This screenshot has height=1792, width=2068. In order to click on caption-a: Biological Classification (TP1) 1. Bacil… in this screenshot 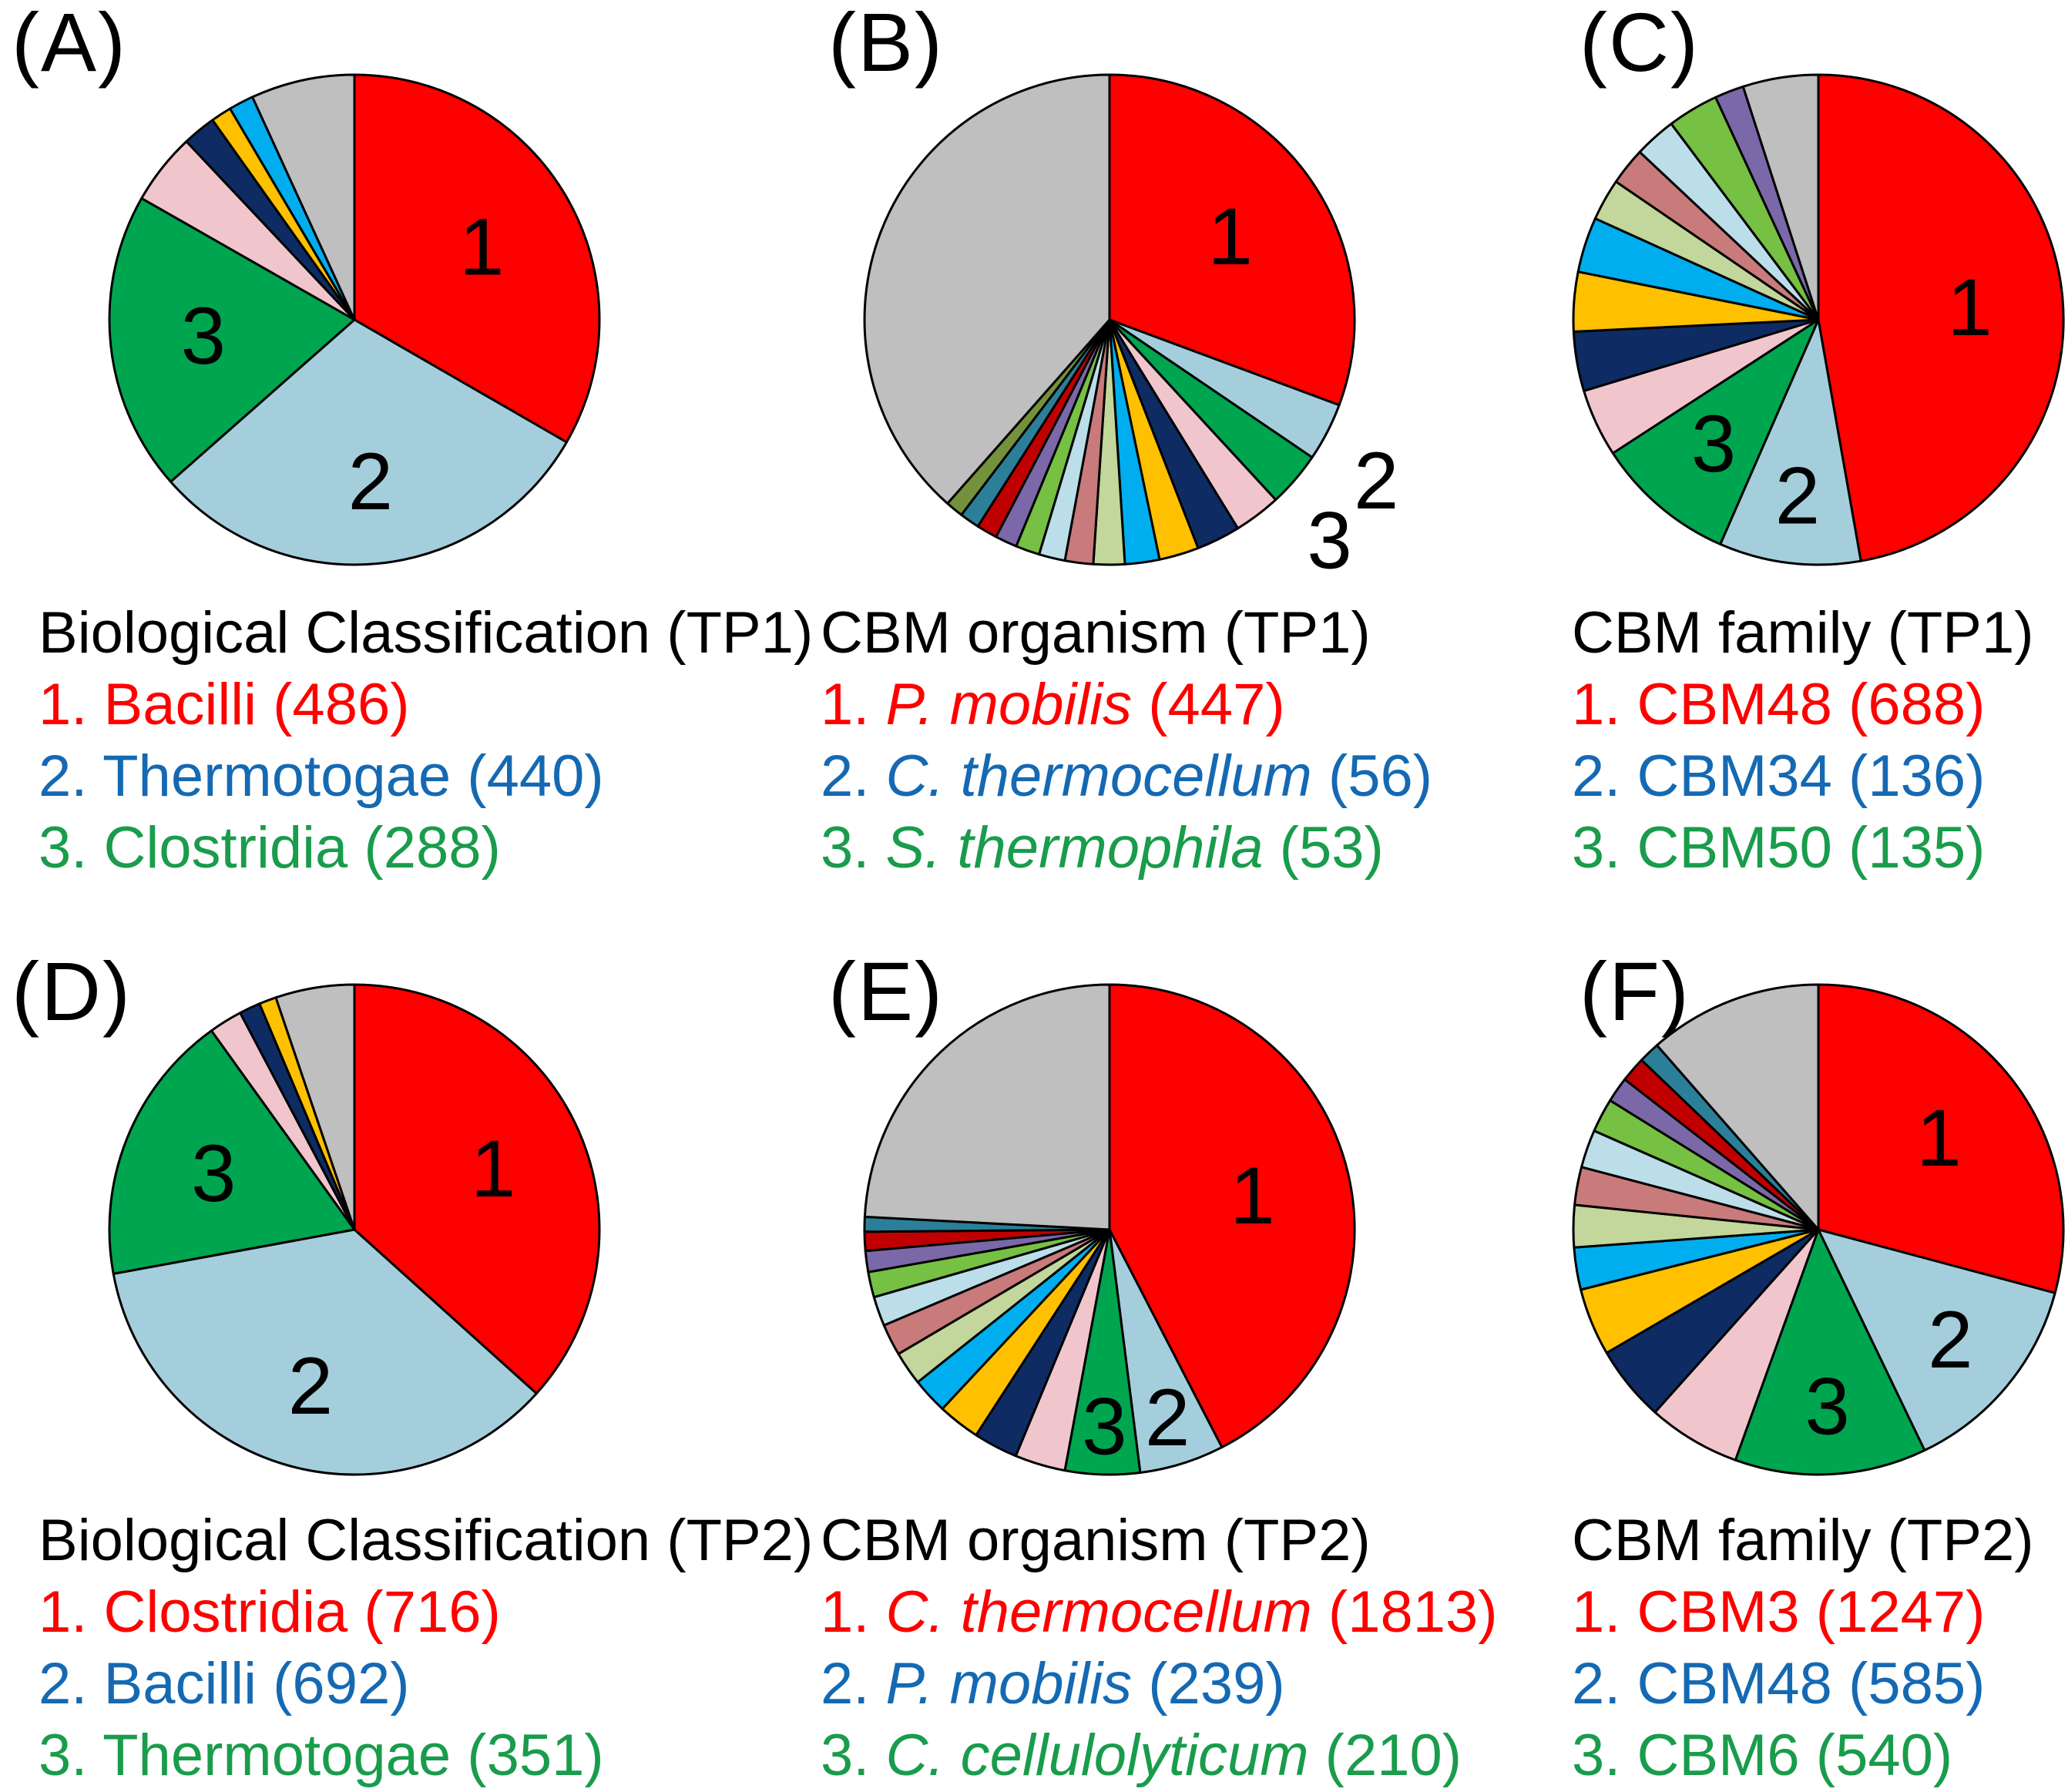, I will do `click(426, 740)`.